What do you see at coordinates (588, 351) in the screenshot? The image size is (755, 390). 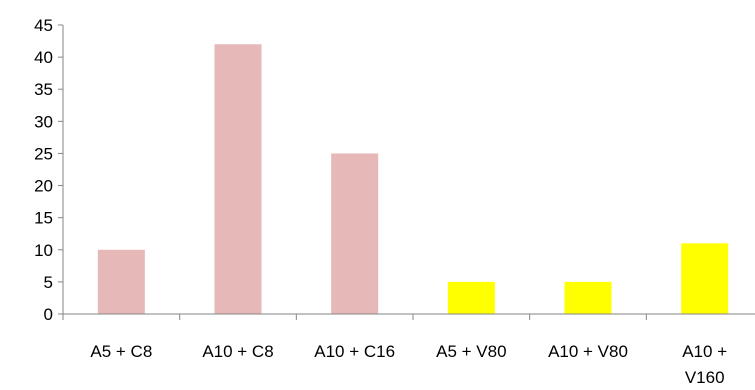 I see `x-category-label: A10 + V80` at bounding box center [588, 351].